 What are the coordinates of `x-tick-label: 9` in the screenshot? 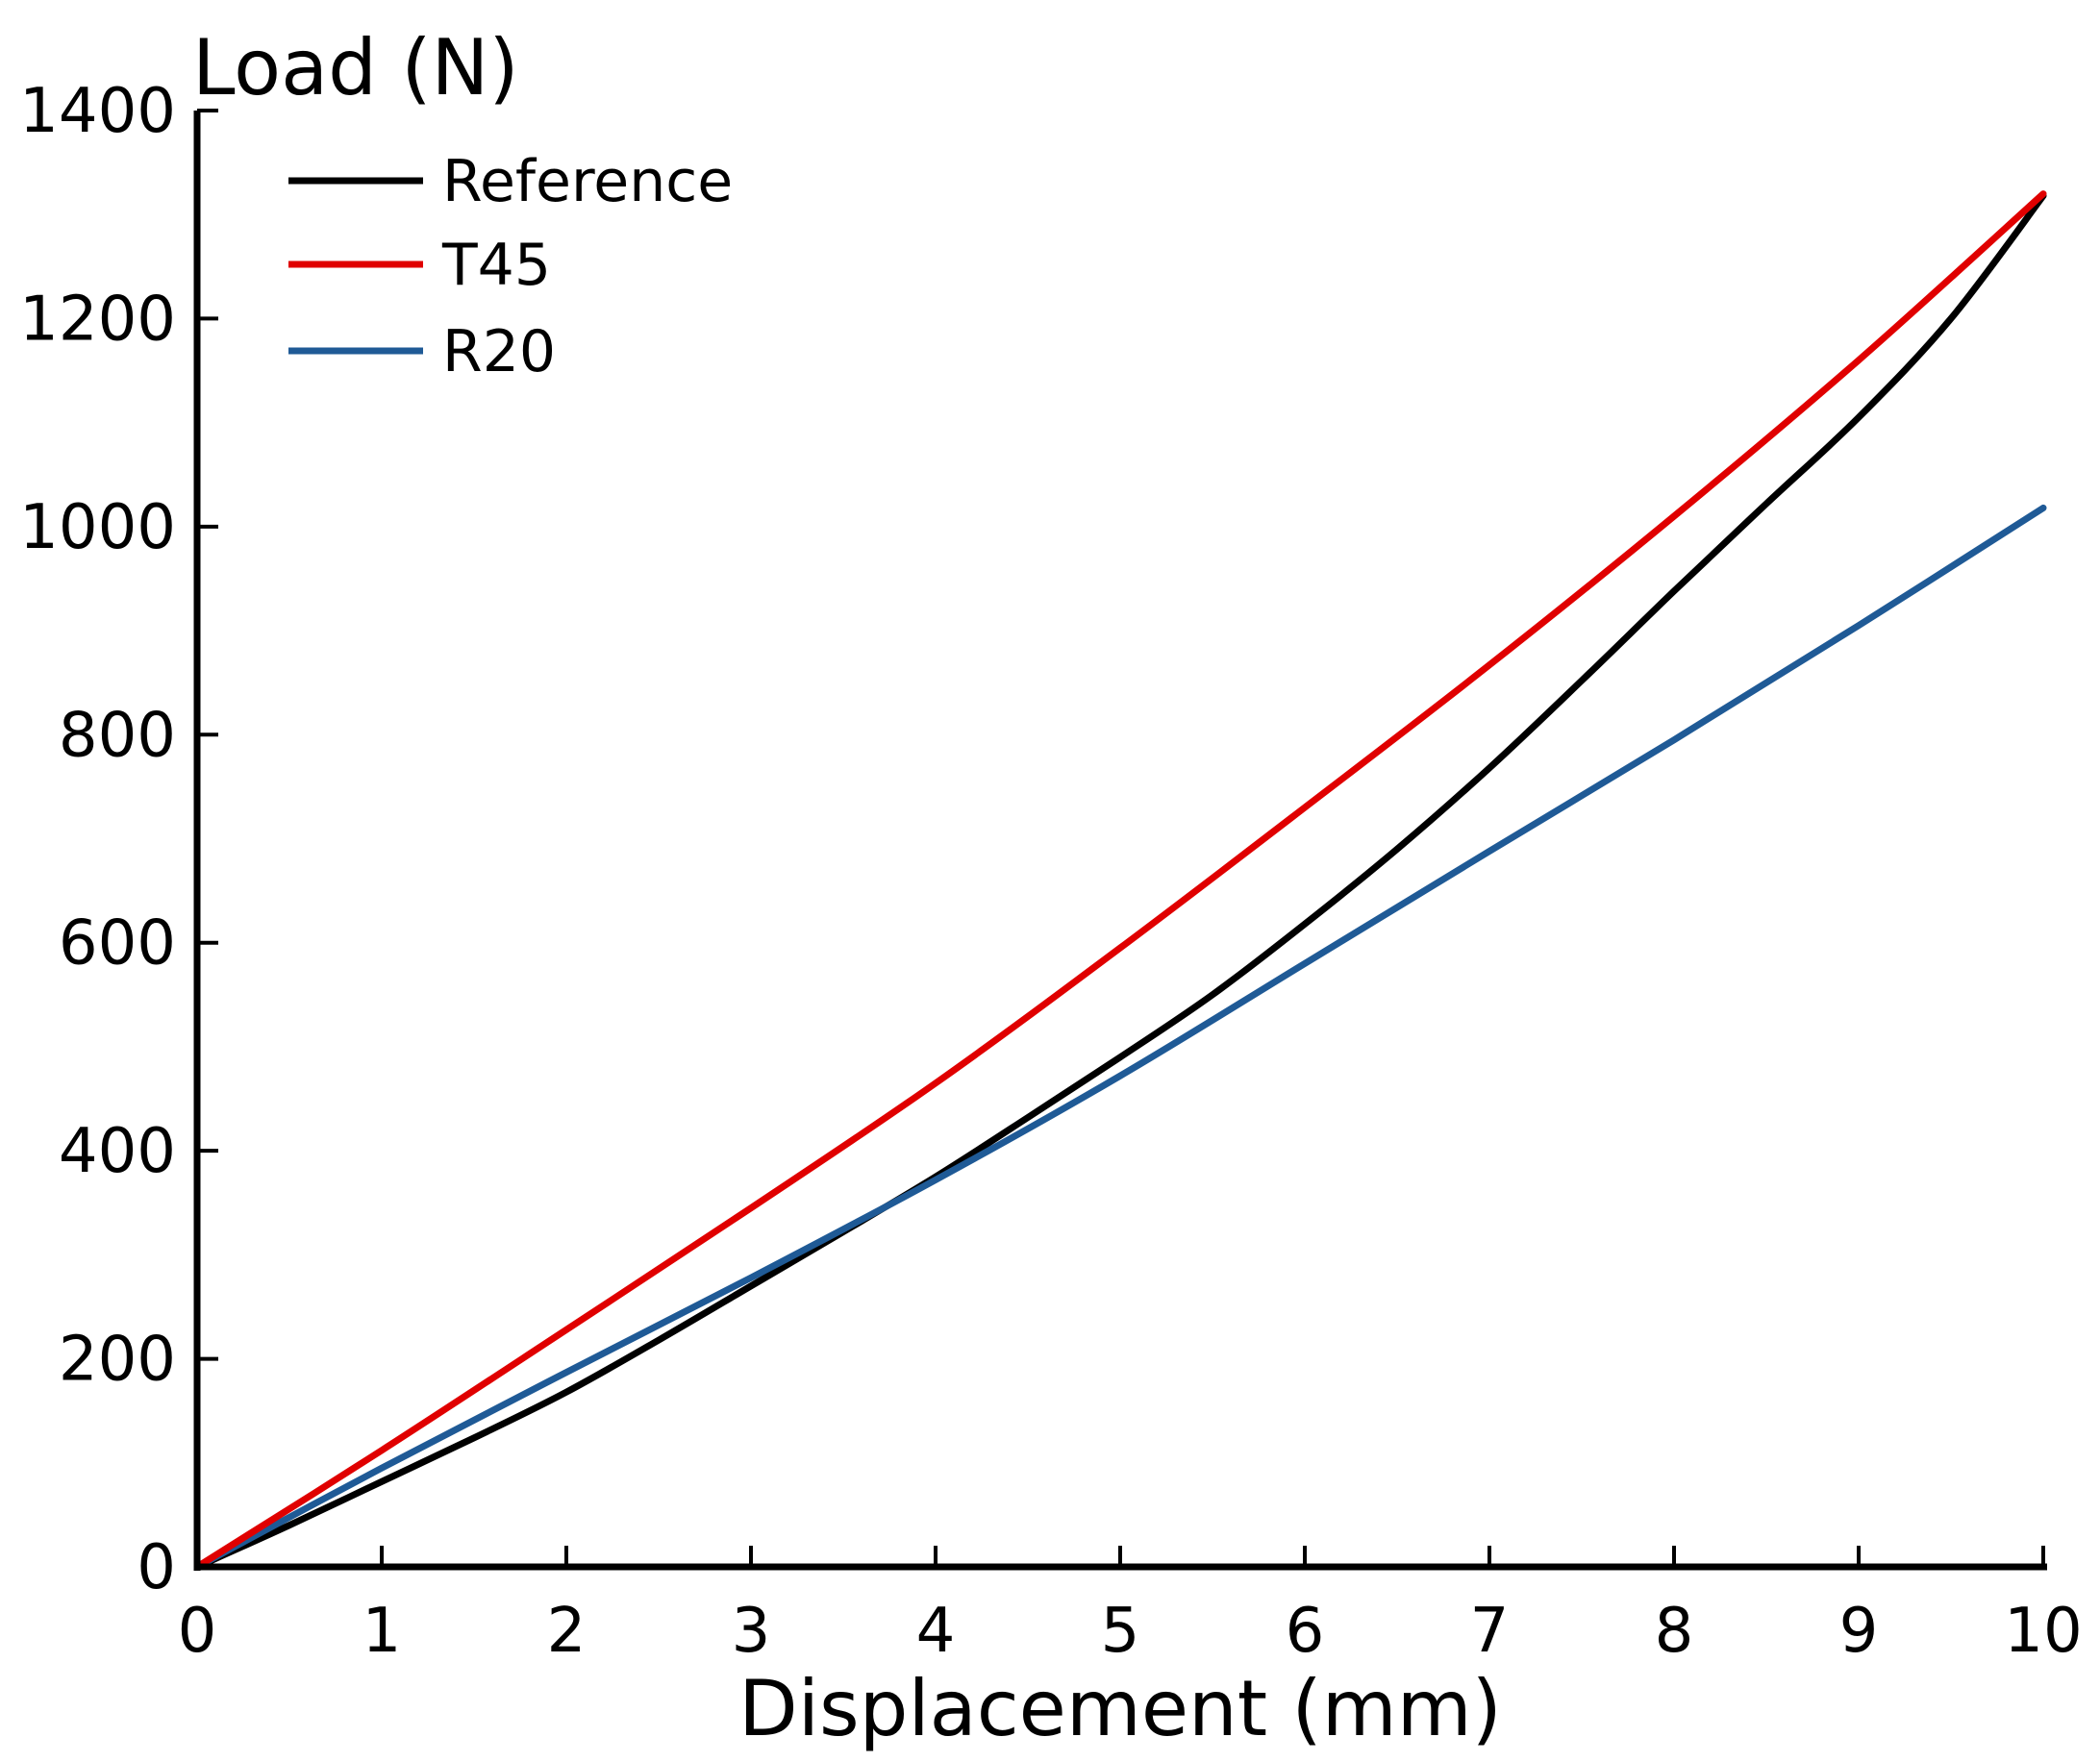 It's located at (1859, 1632).